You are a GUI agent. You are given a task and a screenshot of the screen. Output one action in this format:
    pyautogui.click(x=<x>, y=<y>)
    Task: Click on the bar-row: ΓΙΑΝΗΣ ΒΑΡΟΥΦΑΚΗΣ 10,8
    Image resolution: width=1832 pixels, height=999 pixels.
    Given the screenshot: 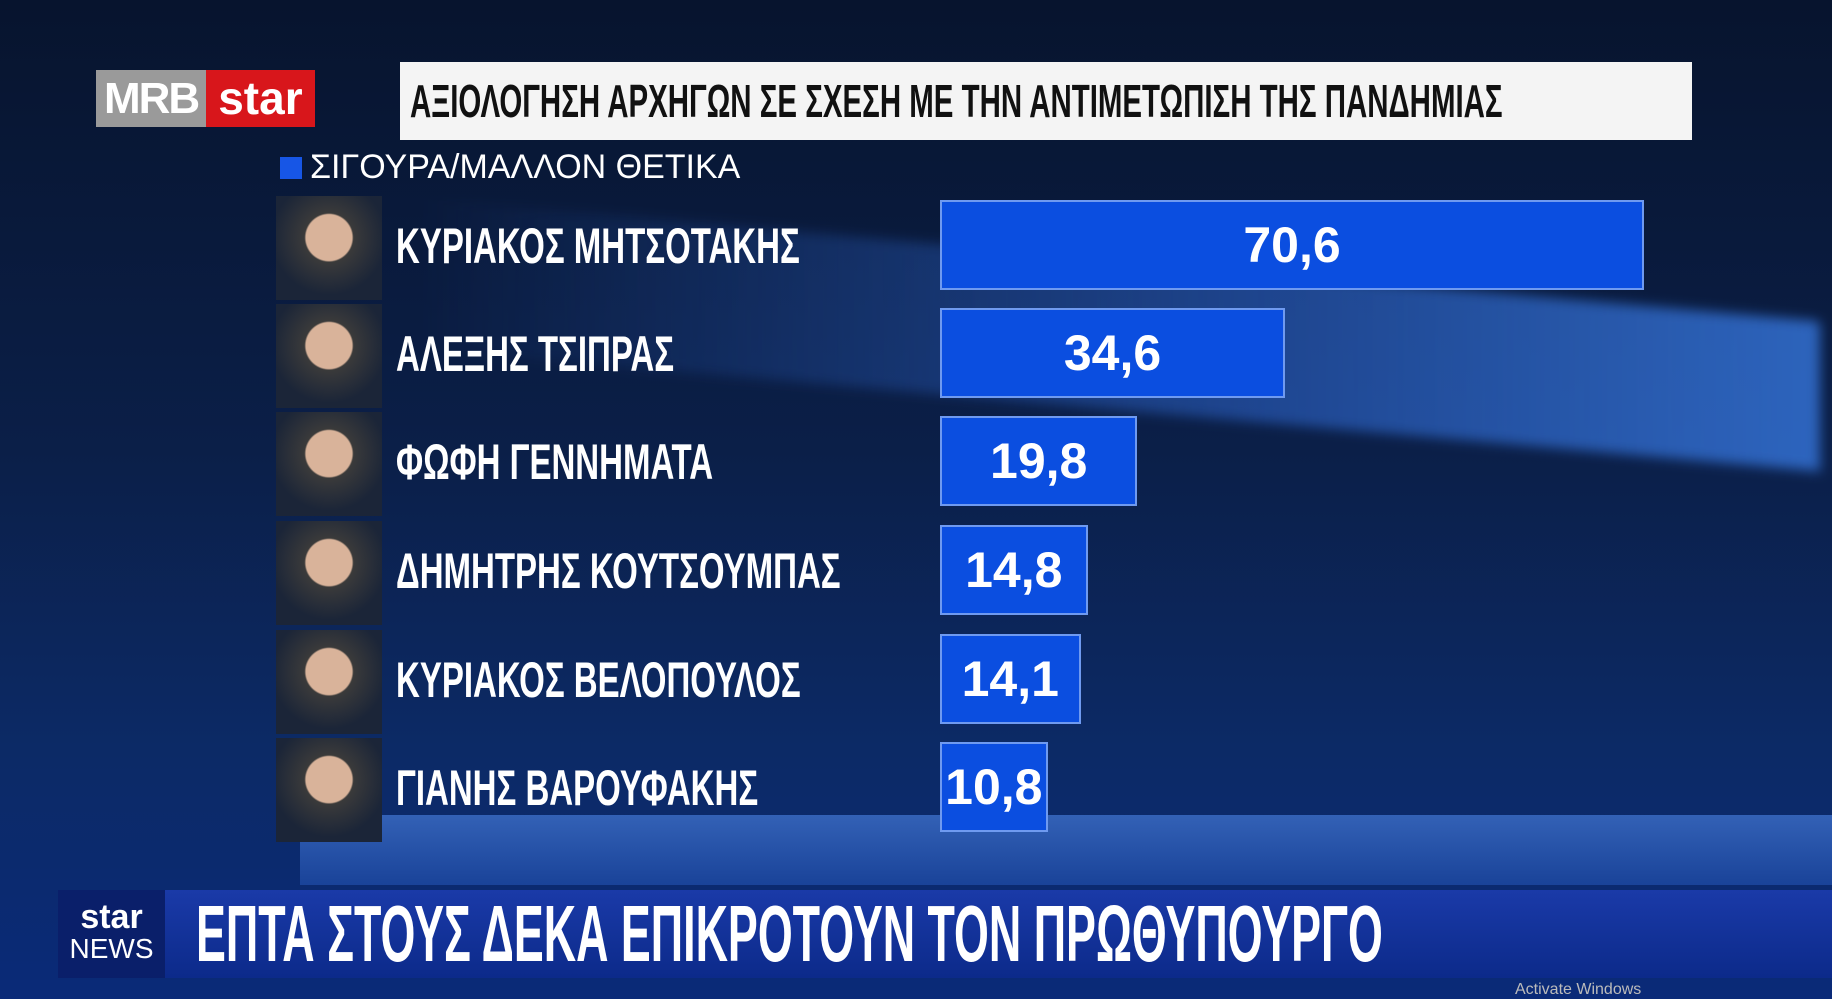 What is the action you would take?
    pyautogui.click(x=976, y=791)
    